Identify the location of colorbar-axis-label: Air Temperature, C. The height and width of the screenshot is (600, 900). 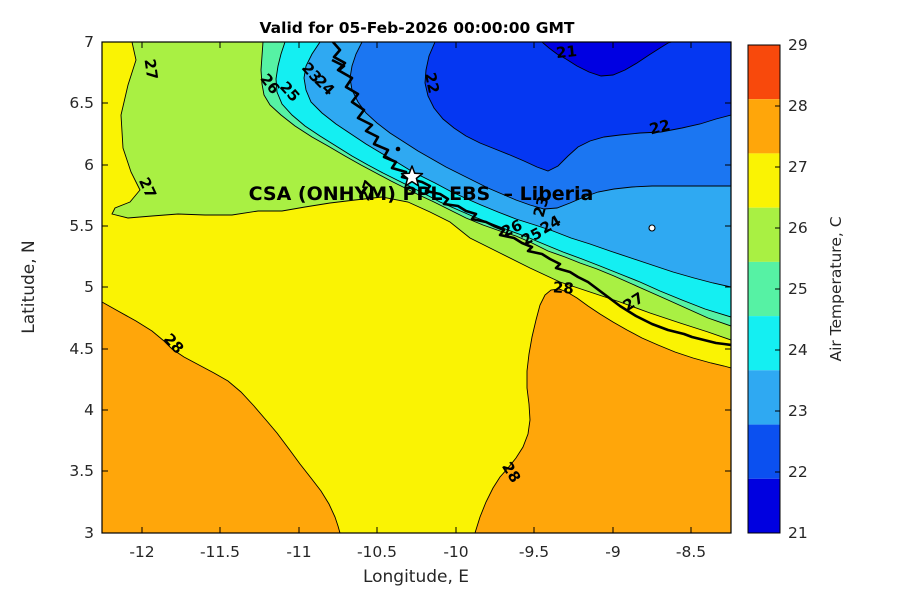
(836, 288).